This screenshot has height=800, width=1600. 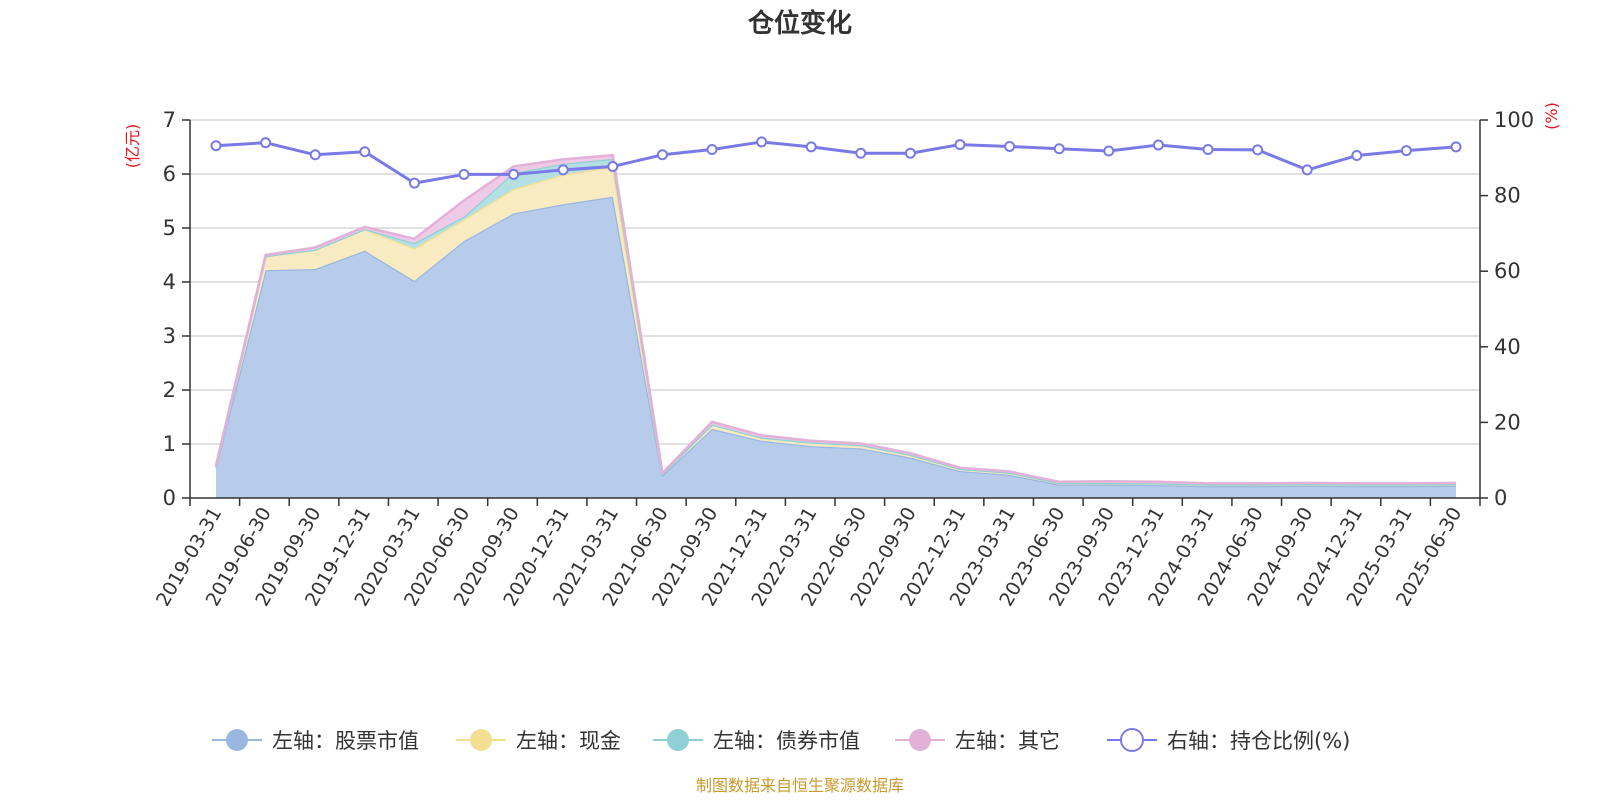 I want to click on left-tick-label: 0, so click(x=169, y=498).